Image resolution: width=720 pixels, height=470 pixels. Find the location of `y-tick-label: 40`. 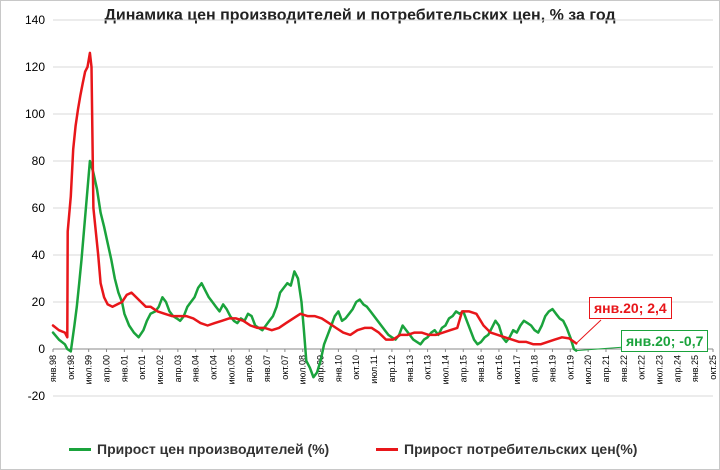

y-tick-label: 40 is located at coordinates (39, 255).